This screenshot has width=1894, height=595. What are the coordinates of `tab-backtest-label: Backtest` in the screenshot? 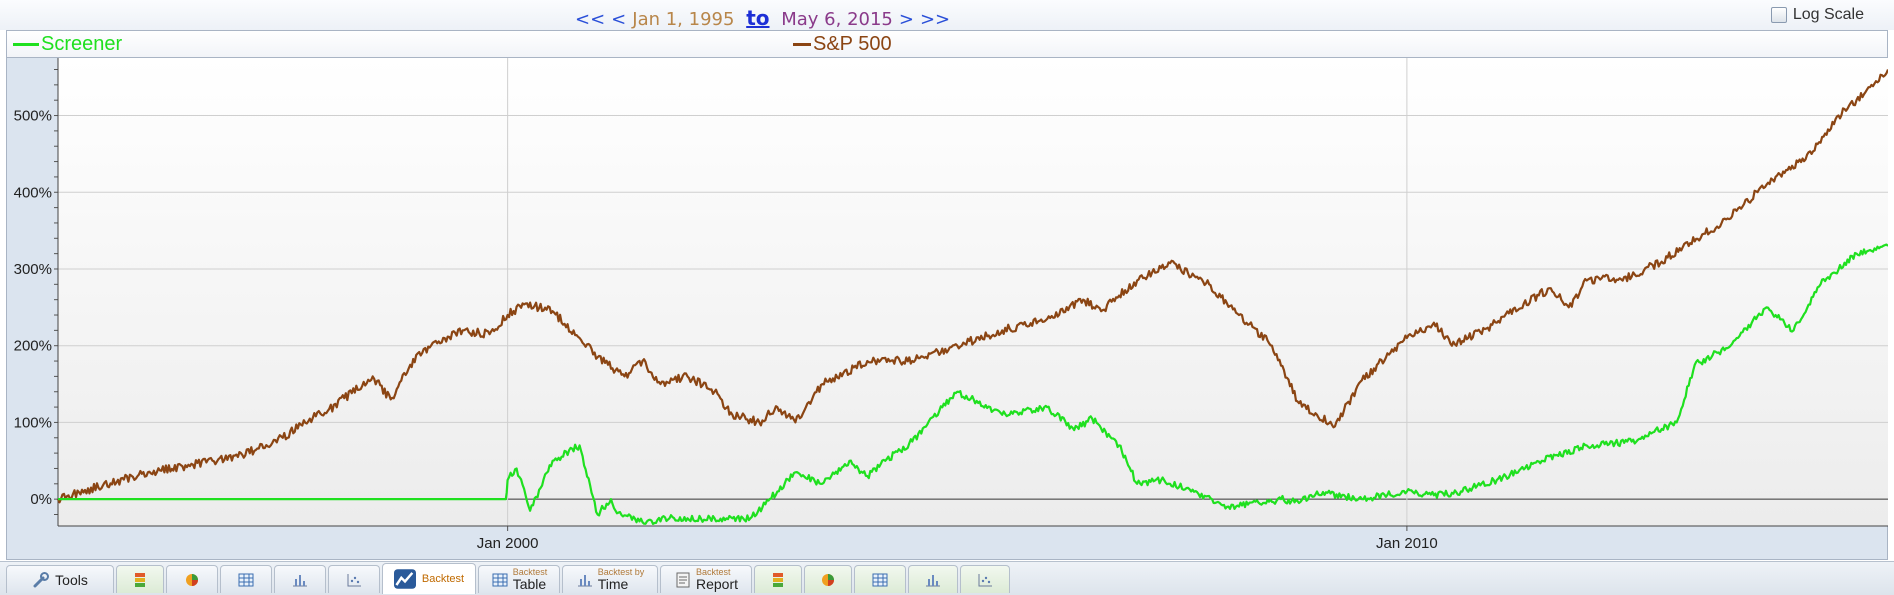 It's located at (443, 579).